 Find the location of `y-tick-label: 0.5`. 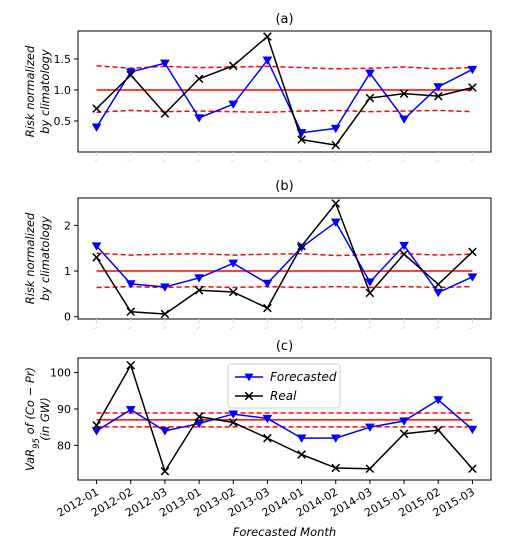

y-tick-label: 0.5 is located at coordinates (63, 121).